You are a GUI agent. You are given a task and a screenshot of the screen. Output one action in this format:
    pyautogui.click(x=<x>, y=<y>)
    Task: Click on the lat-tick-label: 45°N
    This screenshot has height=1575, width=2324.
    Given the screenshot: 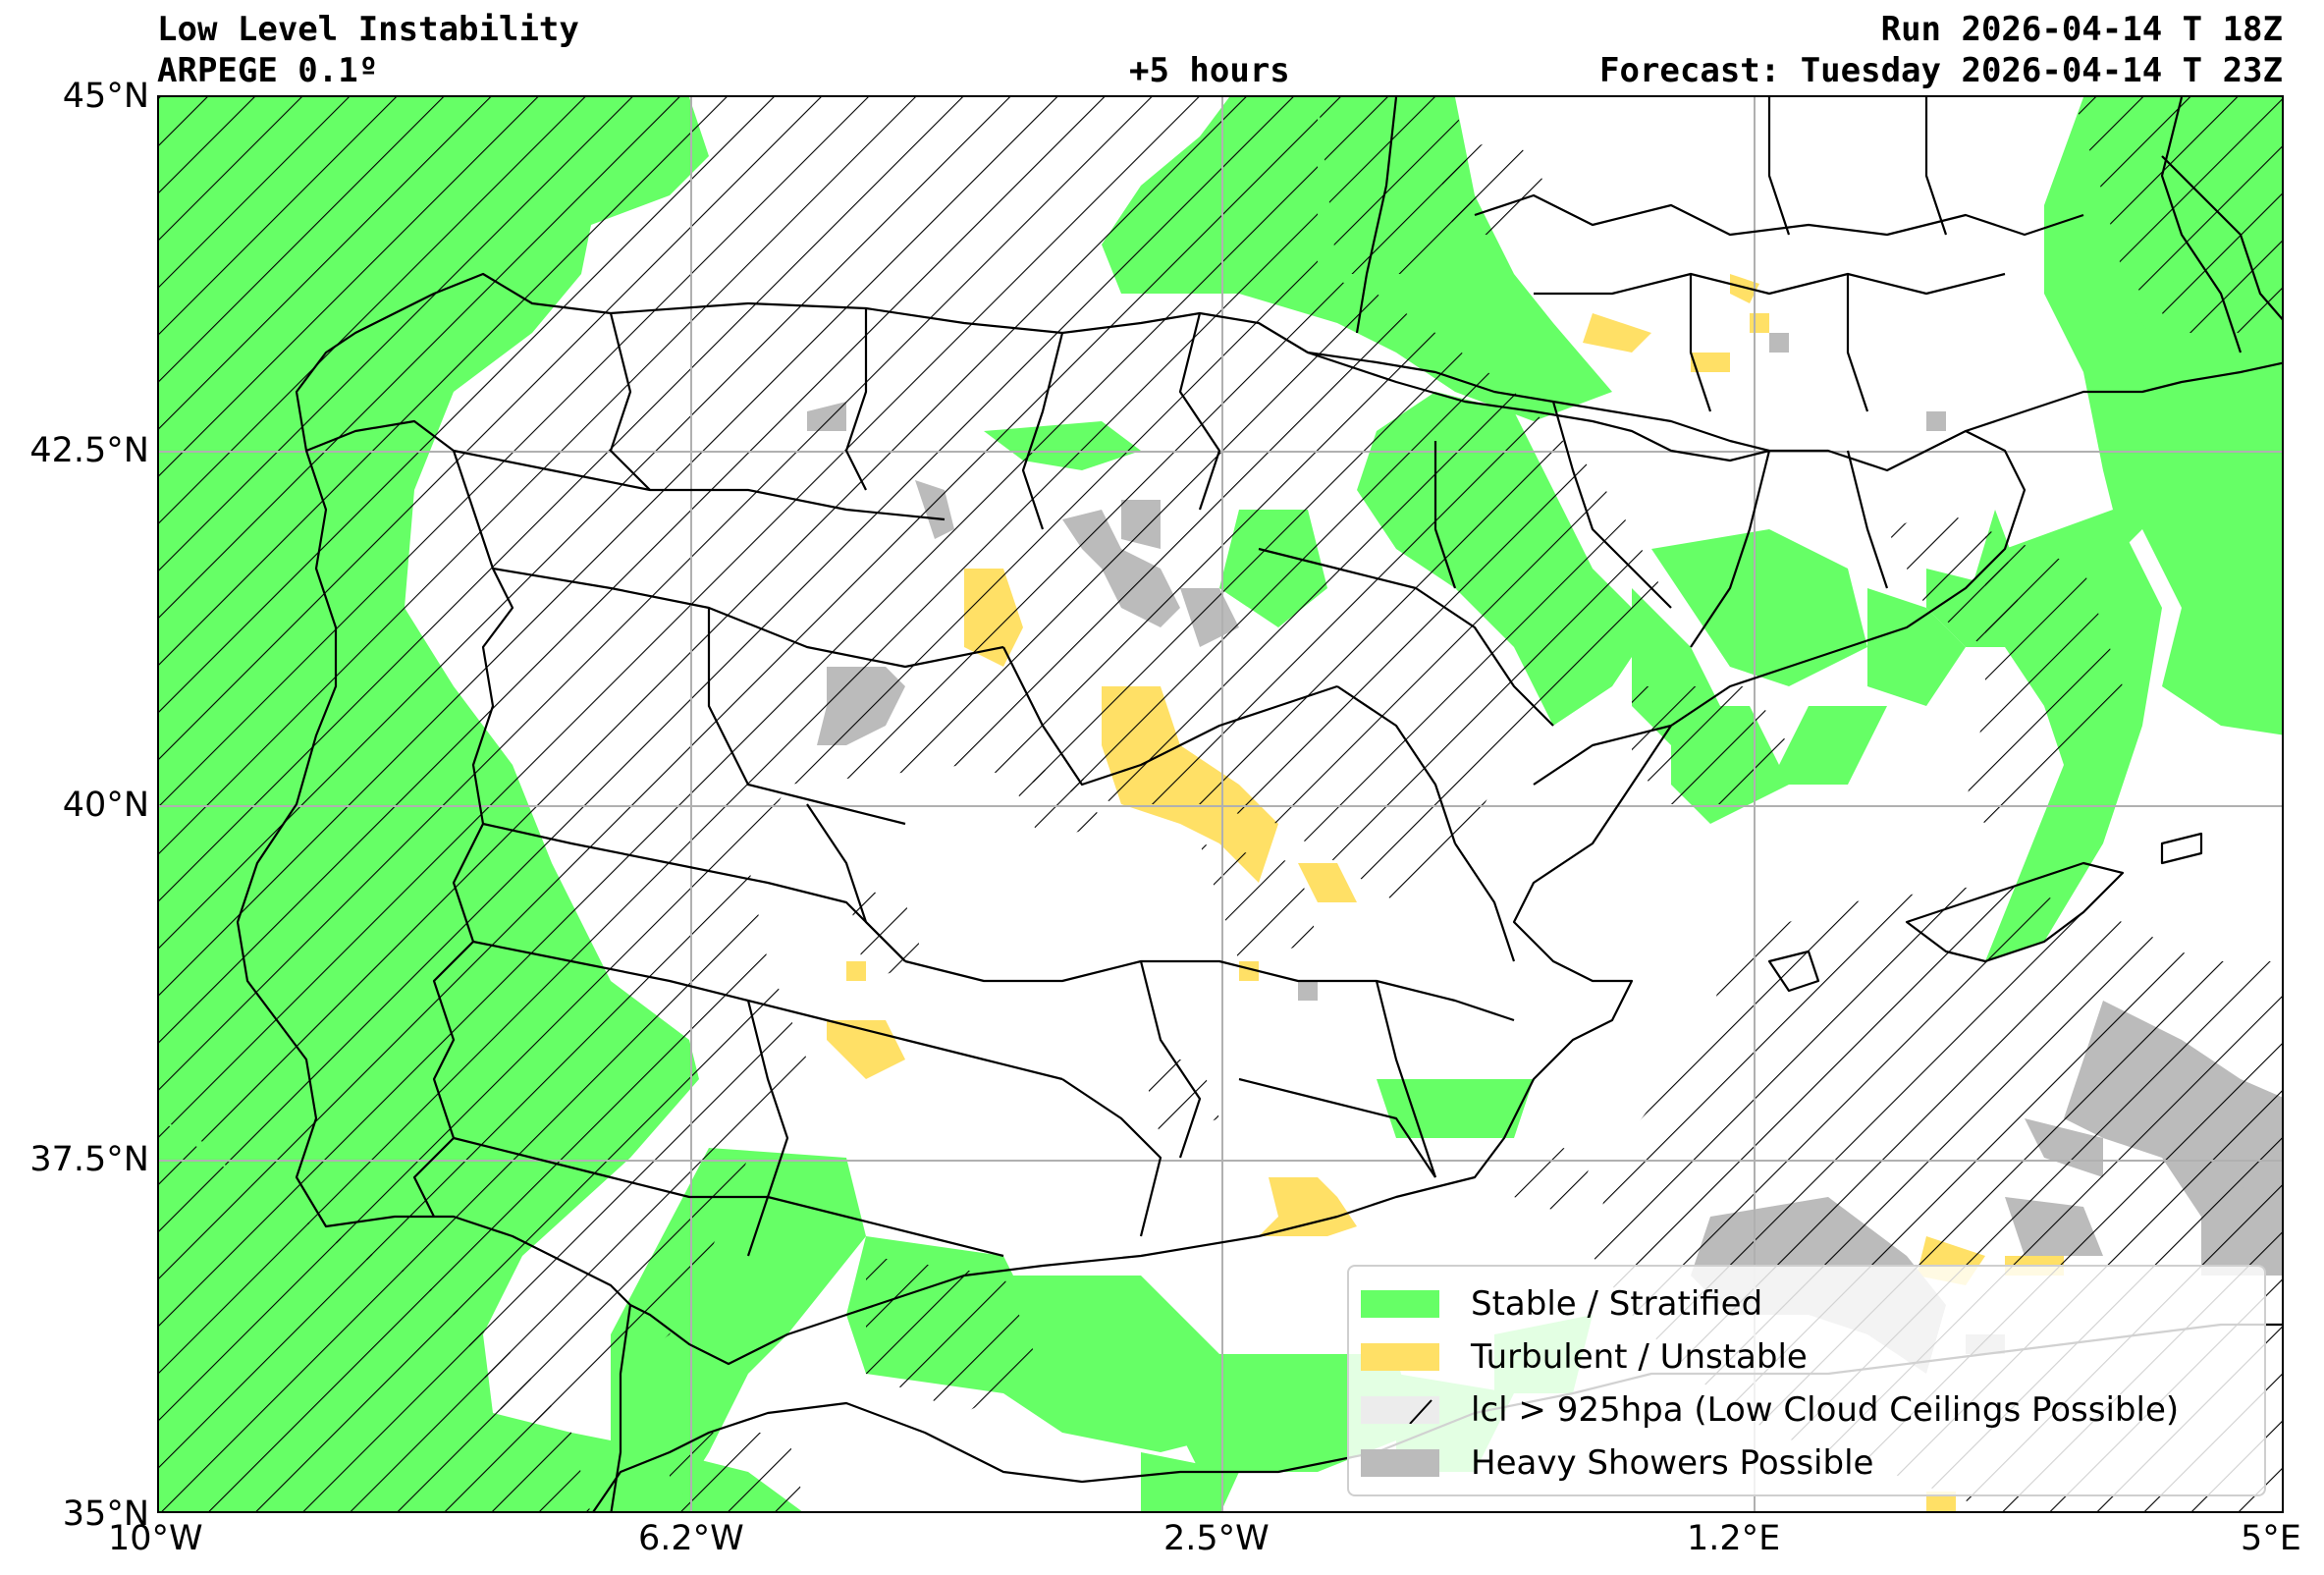 What is the action you would take?
    pyautogui.click(x=105, y=96)
    